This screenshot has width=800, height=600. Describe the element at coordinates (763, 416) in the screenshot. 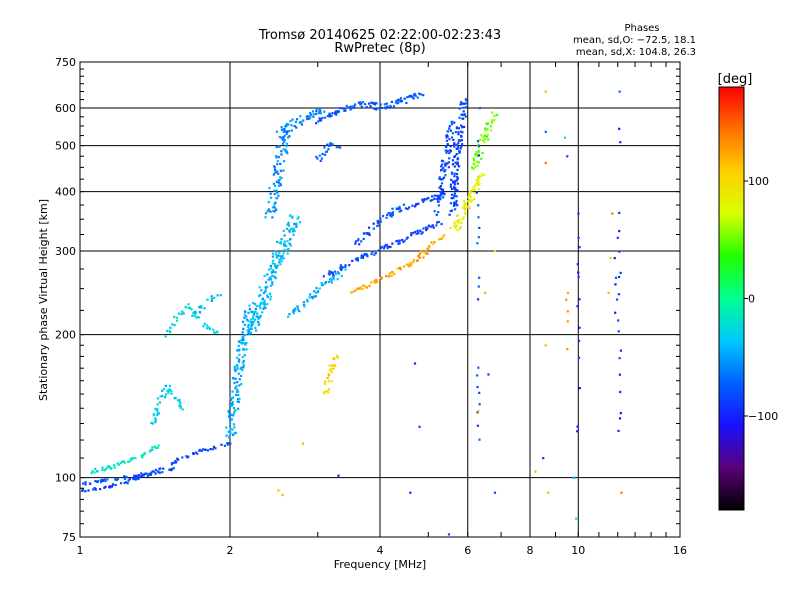

I see `colorbar-tick-label: −100` at that location.